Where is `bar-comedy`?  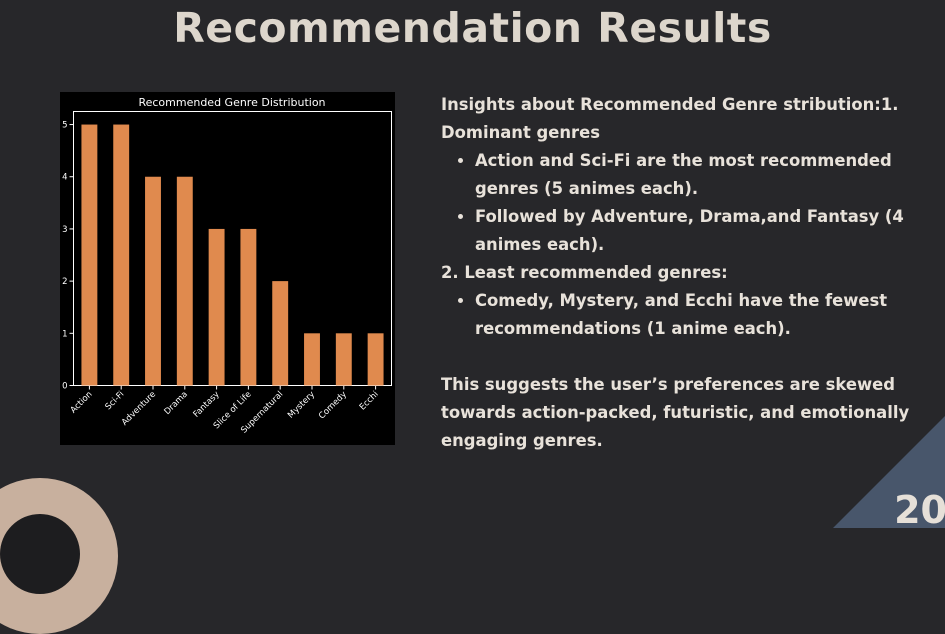 bar-comedy is located at coordinates (343, 359).